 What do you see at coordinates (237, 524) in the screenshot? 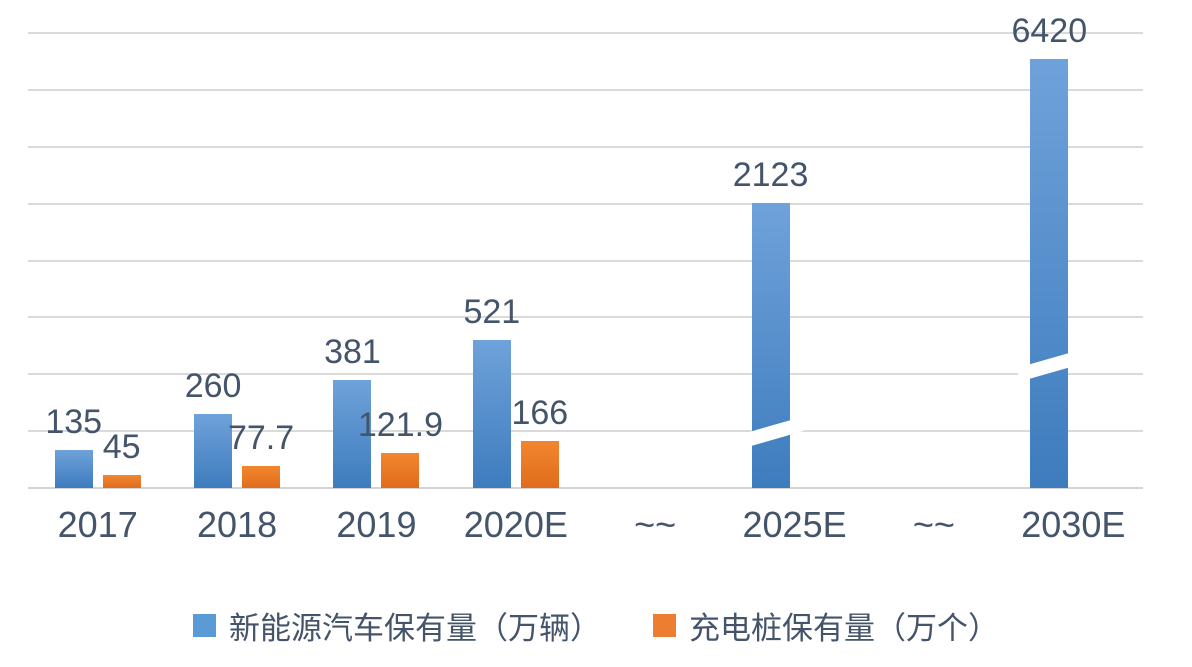
I see `x-axis-label-2018: 2018` at bounding box center [237, 524].